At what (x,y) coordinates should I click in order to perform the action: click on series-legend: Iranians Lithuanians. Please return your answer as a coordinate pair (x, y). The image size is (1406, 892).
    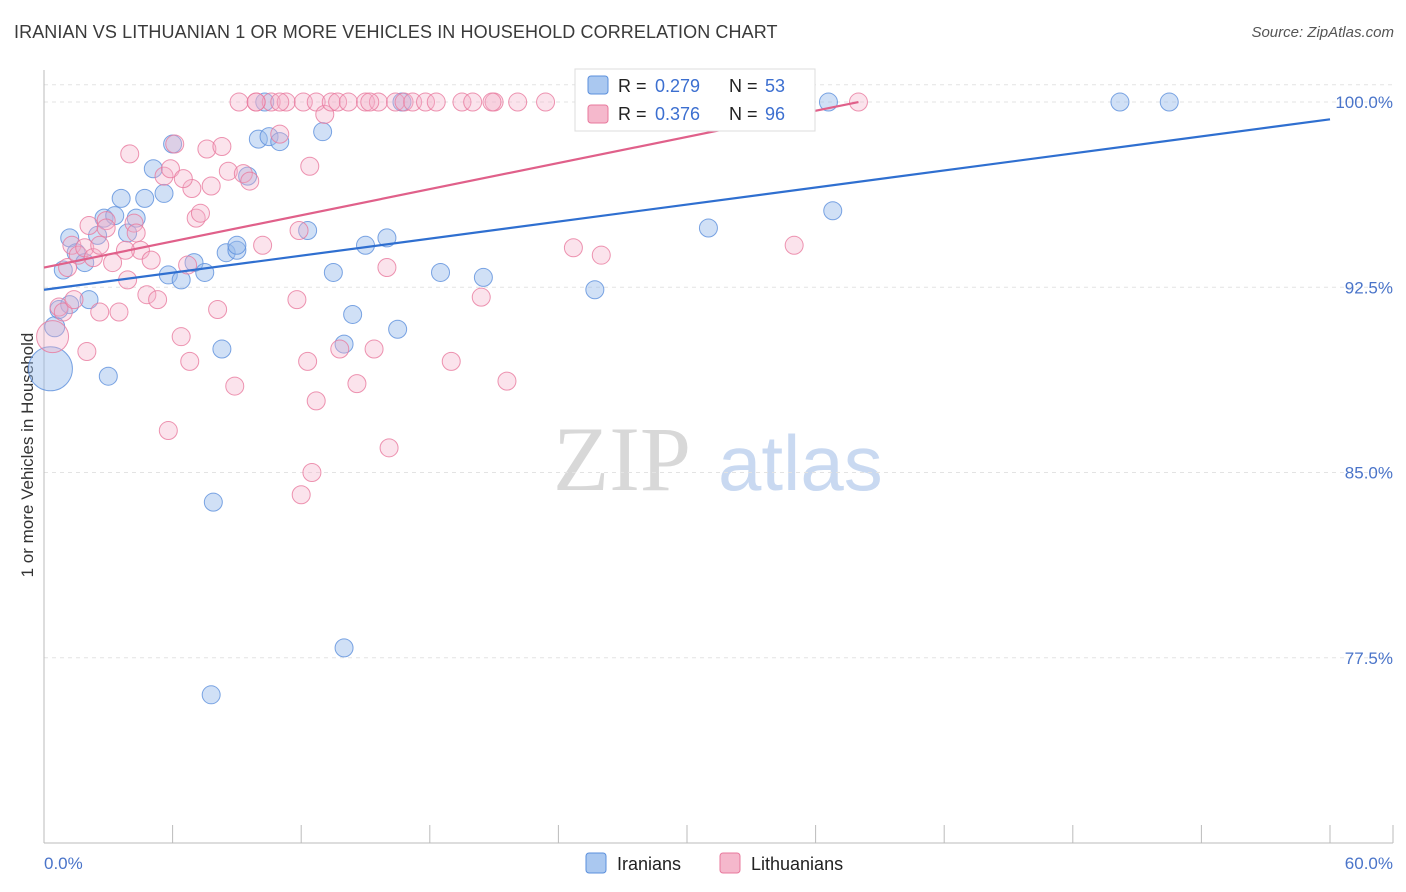
    Looking at the image, I should click on (714, 863).